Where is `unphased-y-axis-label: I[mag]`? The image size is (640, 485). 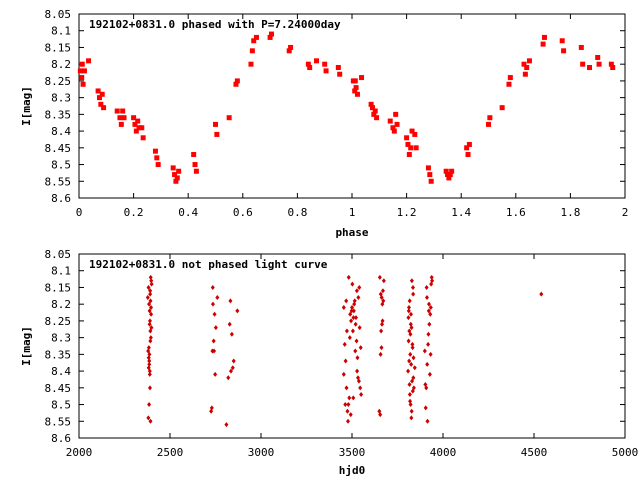 unphased-y-axis-label: I[mag] is located at coordinates (26, 346).